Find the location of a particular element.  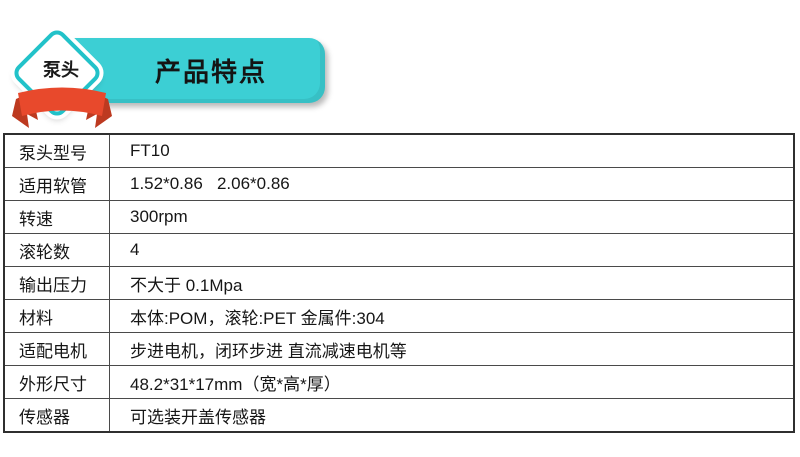

spec-value: 本体:POM，滚轮:PET 金属件:304 is located at coordinates (257, 318).